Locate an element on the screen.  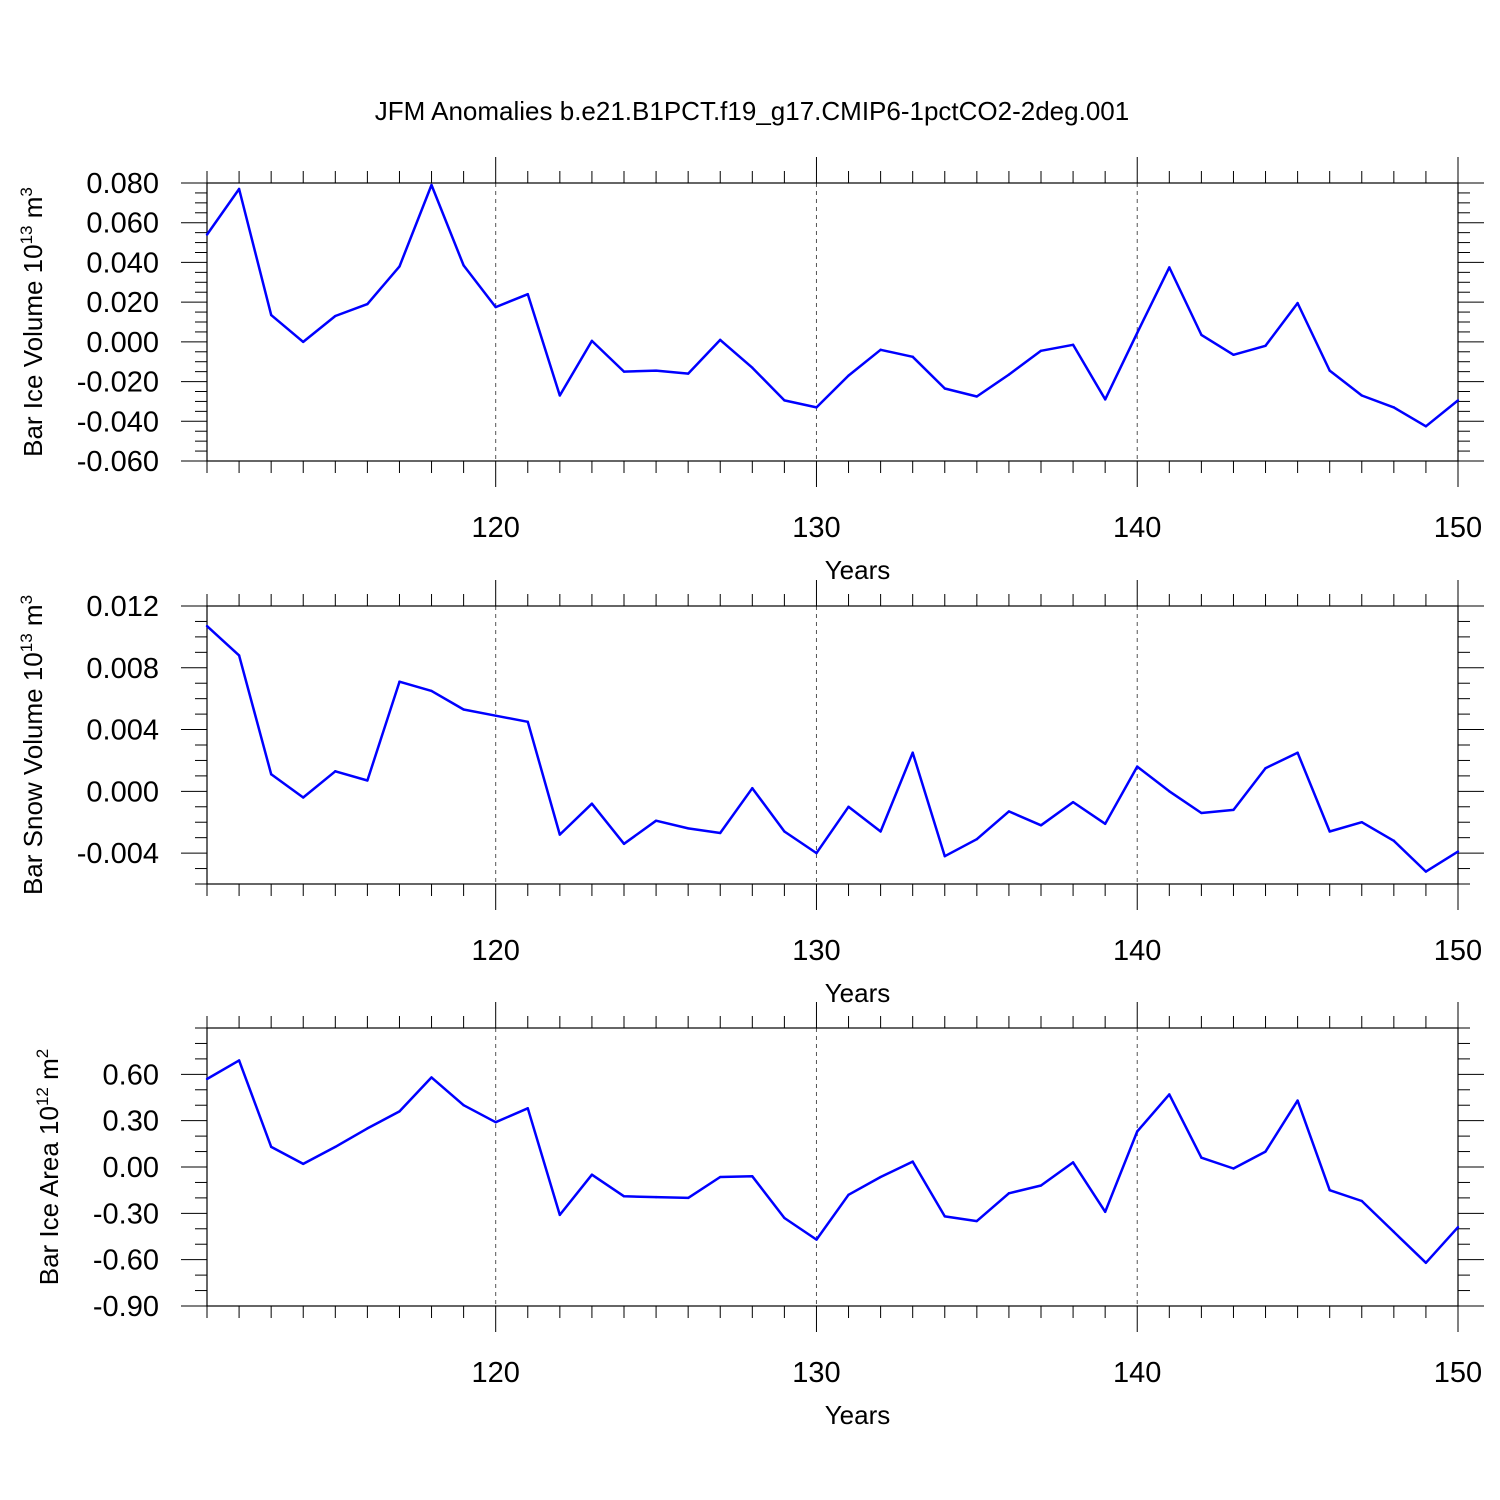
y-tick-label: -0.90 is located at coordinates (126, 1307).